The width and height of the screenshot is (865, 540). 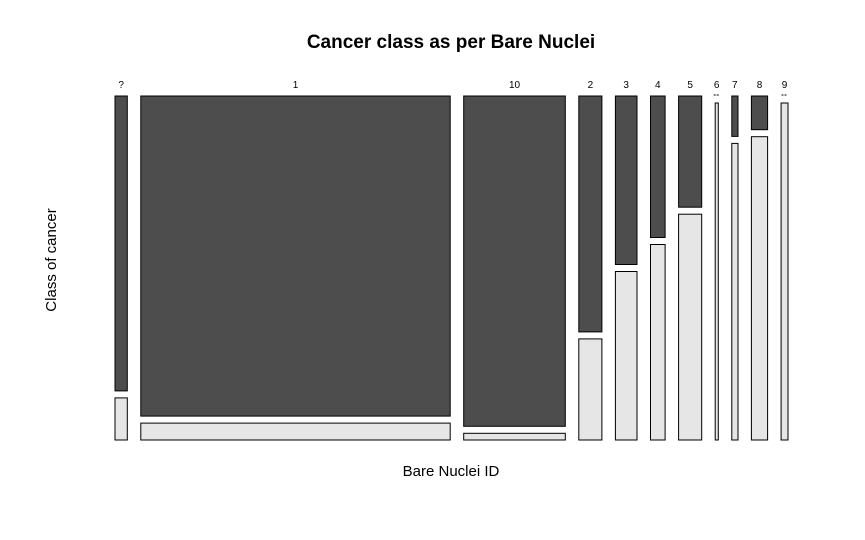 What do you see at coordinates (690, 85) in the screenshot?
I see `x-tick-label: 5` at bounding box center [690, 85].